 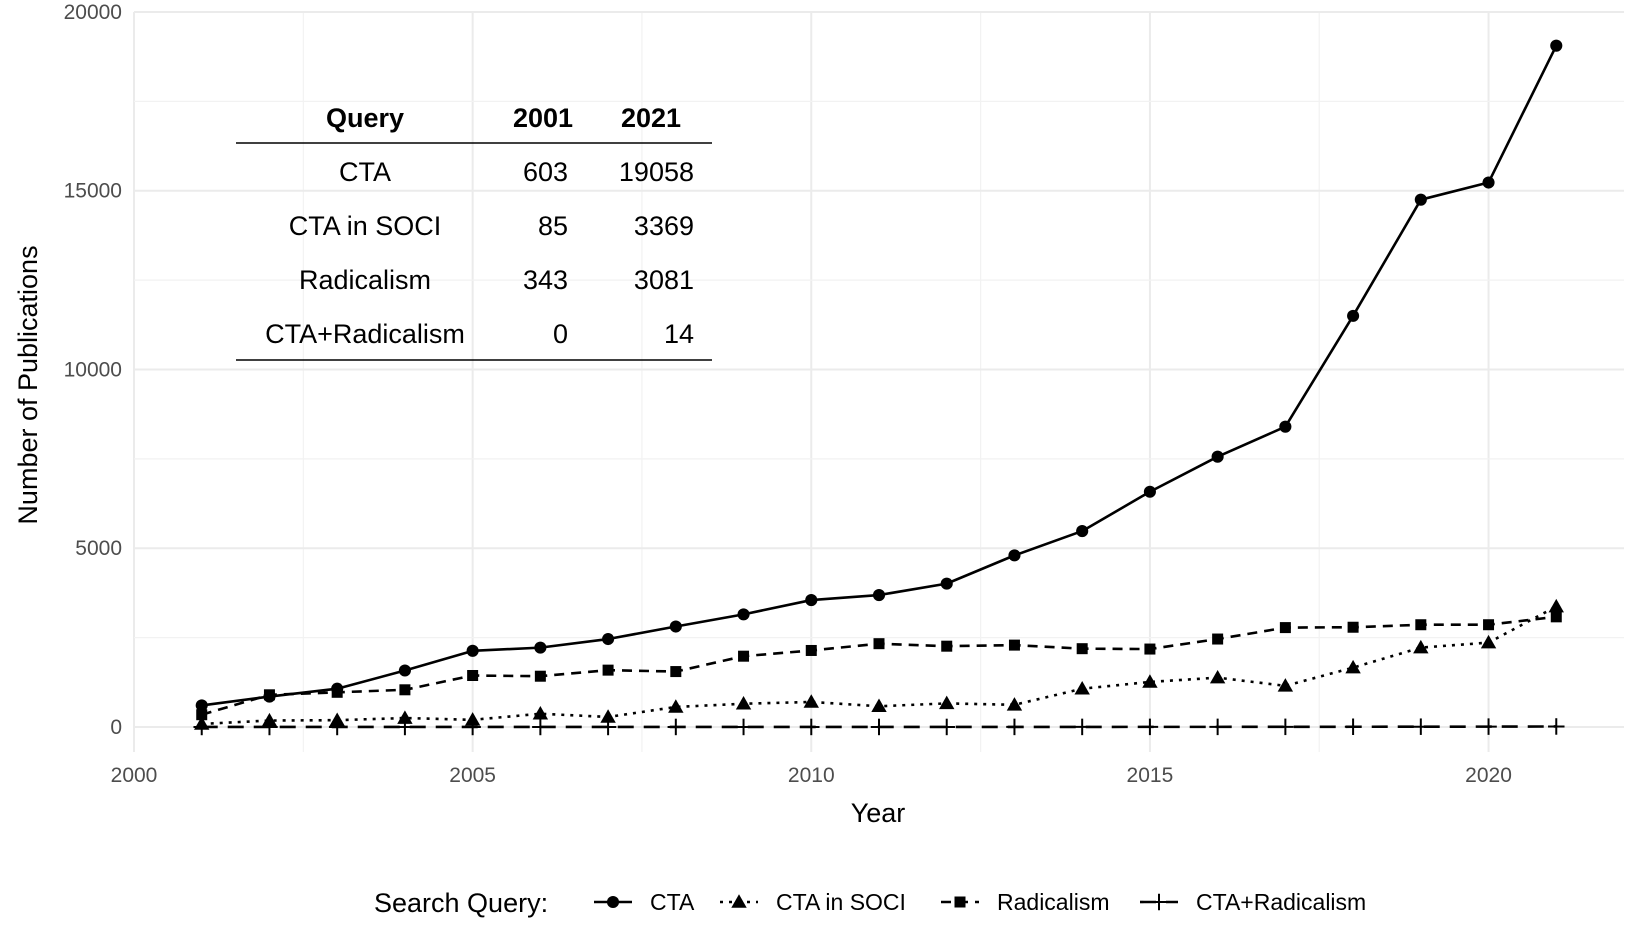 I want to click on x-tick-label: 2000, so click(x=134, y=775).